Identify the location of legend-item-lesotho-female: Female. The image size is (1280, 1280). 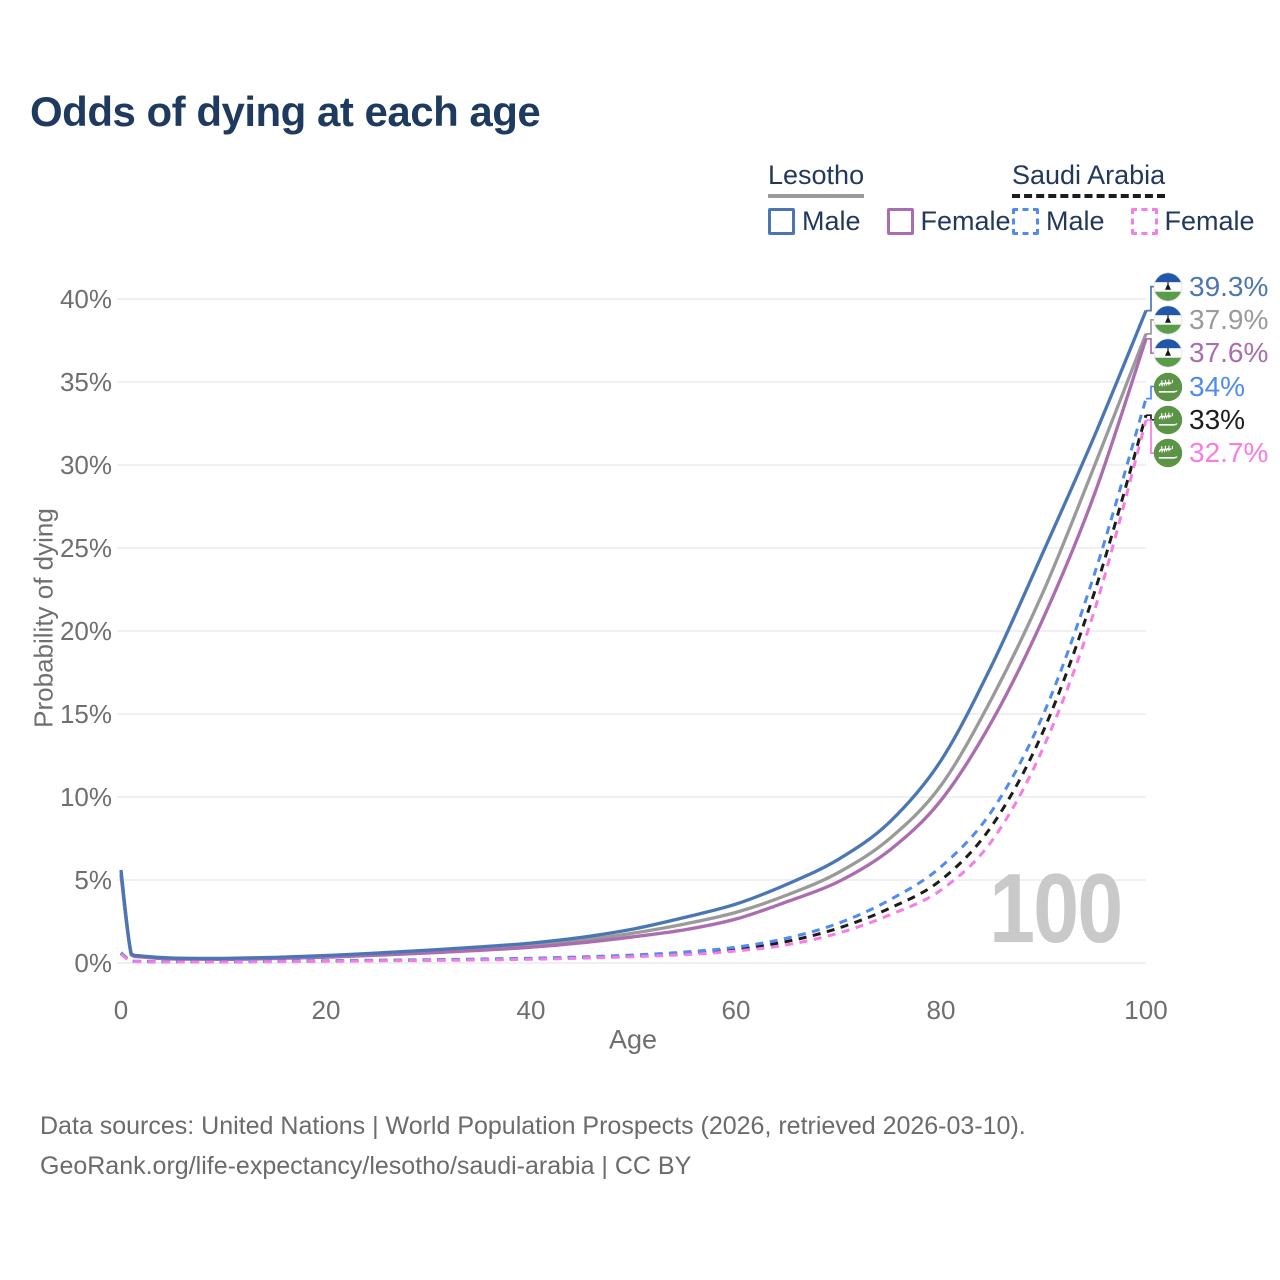
(948, 221).